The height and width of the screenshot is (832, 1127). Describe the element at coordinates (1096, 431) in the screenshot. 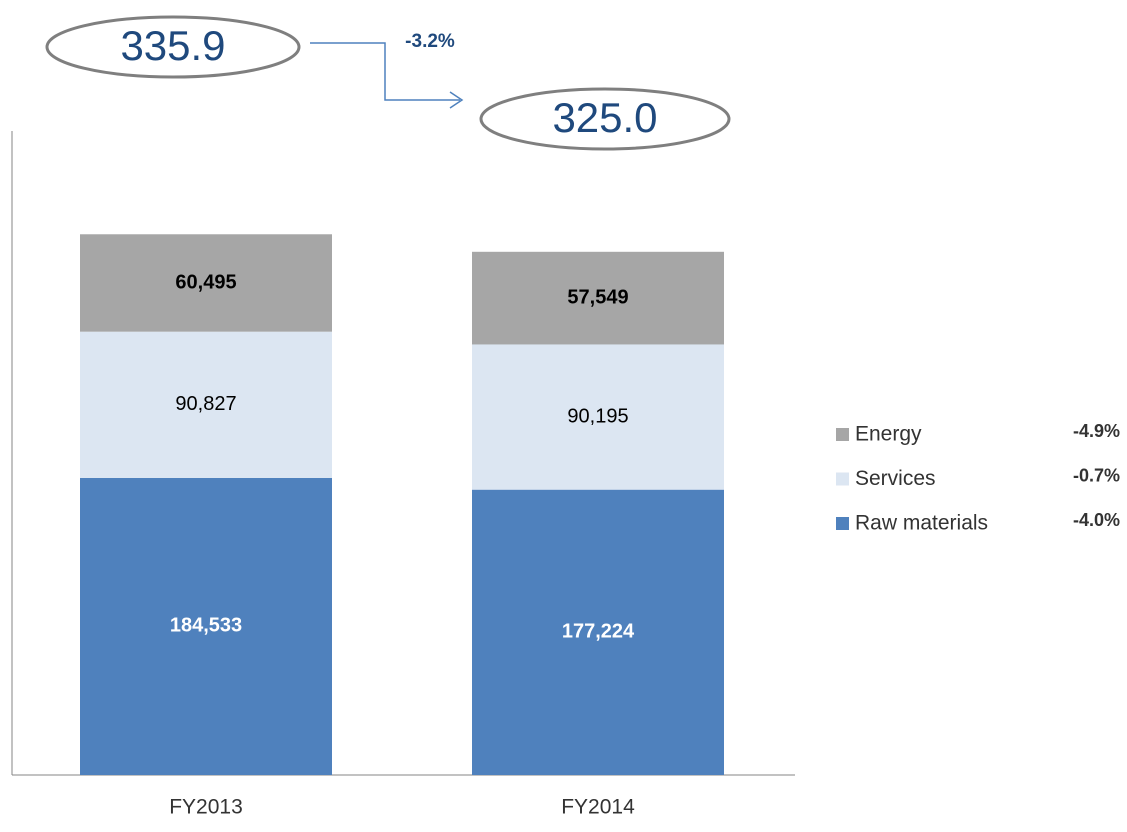

I see `legend-change: -4.9%` at that location.